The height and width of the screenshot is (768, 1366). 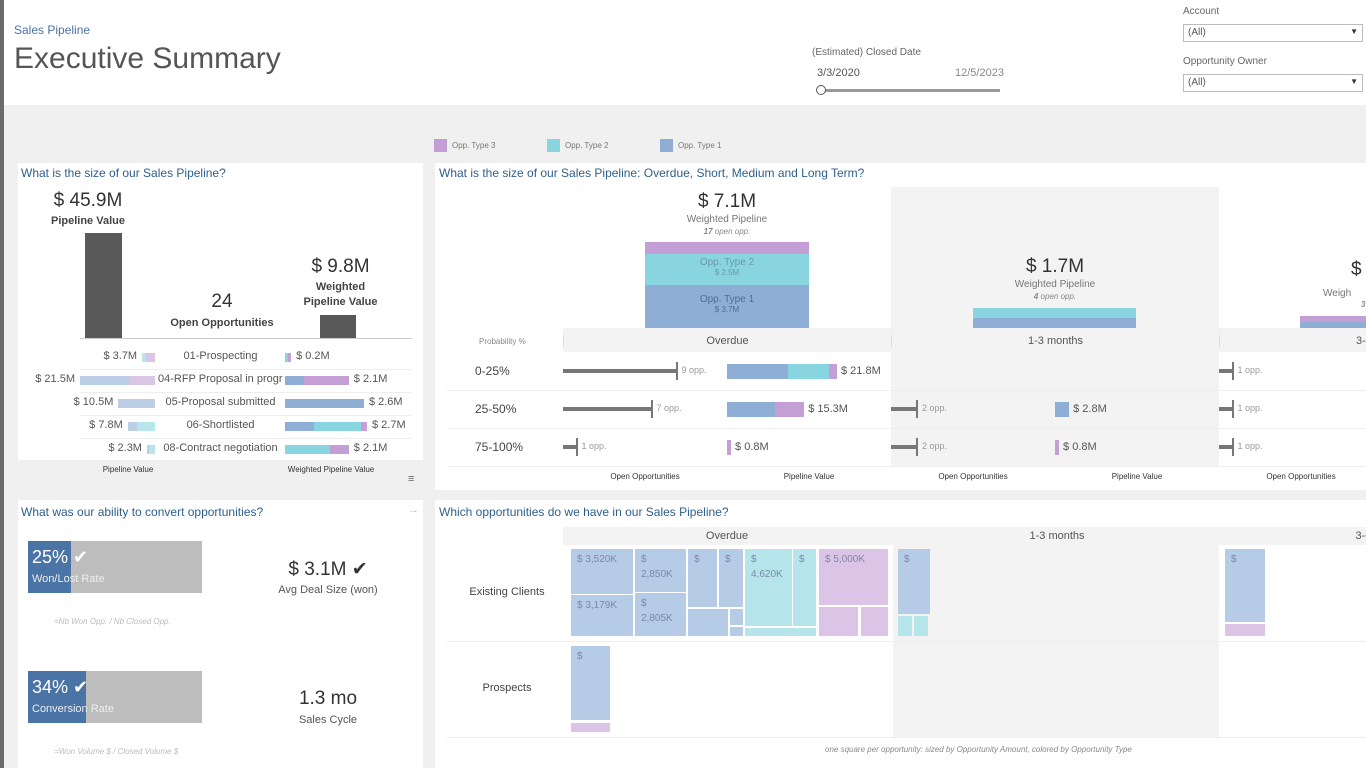 What do you see at coordinates (220, 402) in the screenshot?
I see `stage-name: 05-Proposal submitted` at bounding box center [220, 402].